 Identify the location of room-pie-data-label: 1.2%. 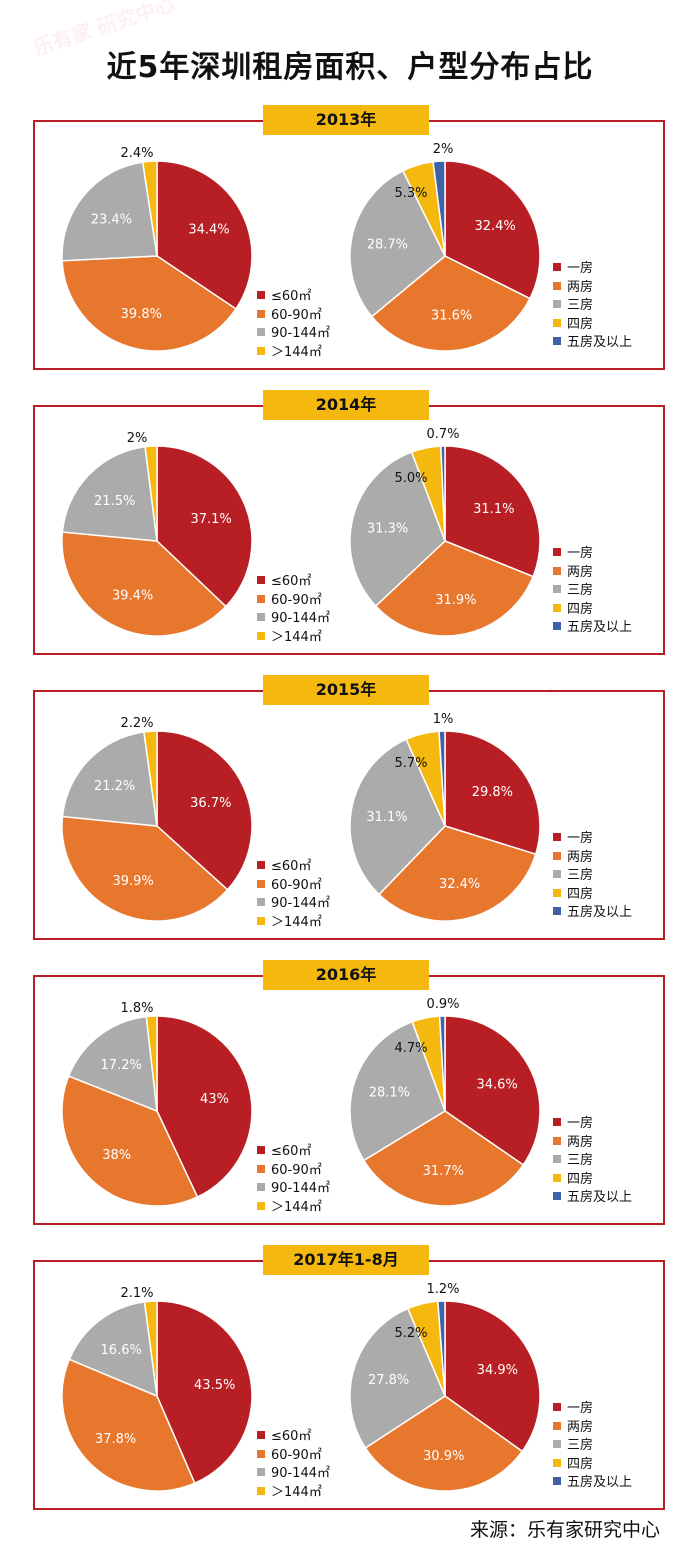
(442, 1289).